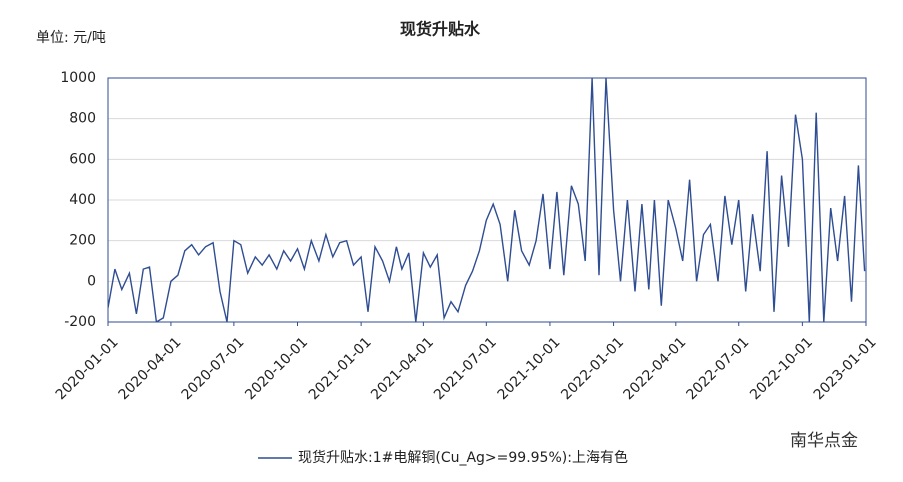 The width and height of the screenshot is (903, 482). What do you see at coordinates (71, 38) in the screenshot?
I see `unit-label: 单位: 元/吨` at bounding box center [71, 38].